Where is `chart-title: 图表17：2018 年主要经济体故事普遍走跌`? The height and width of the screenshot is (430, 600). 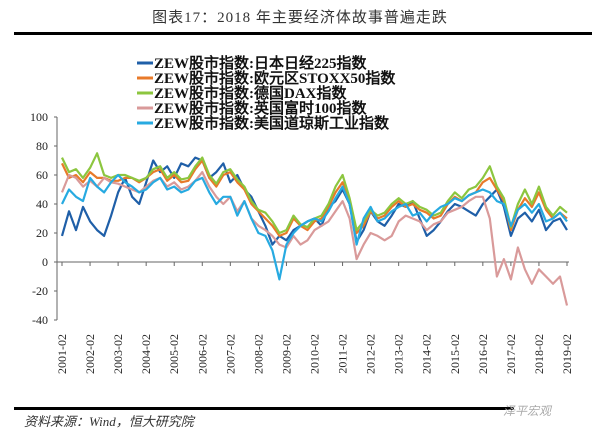
chart-title: 图表17：2018 年主要经济体故事普遍走跌 is located at coordinates (300, 18).